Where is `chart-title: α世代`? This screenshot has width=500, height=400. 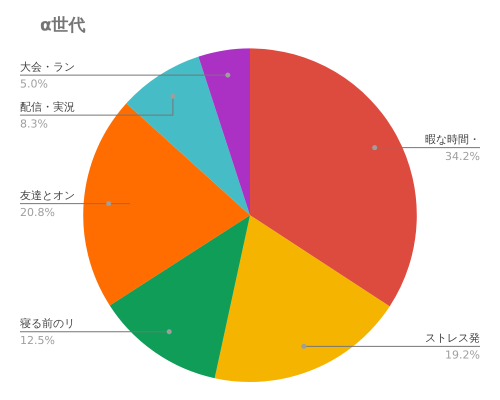
chart-title: α世代 is located at coordinates (63, 26).